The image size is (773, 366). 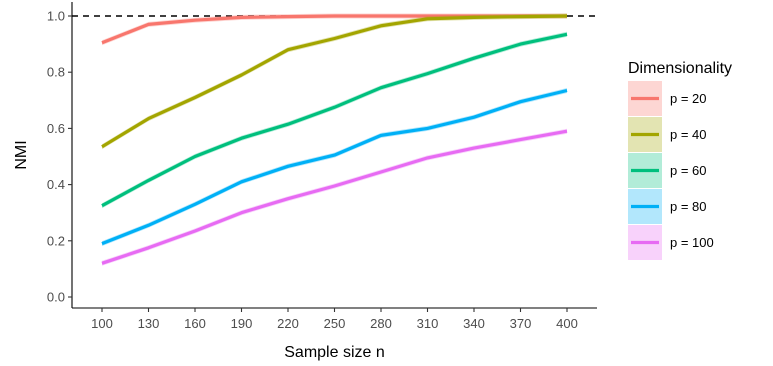 What do you see at coordinates (102, 323) in the screenshot?
I see `x-tick-label: 100` at bounding box center [102, 323].